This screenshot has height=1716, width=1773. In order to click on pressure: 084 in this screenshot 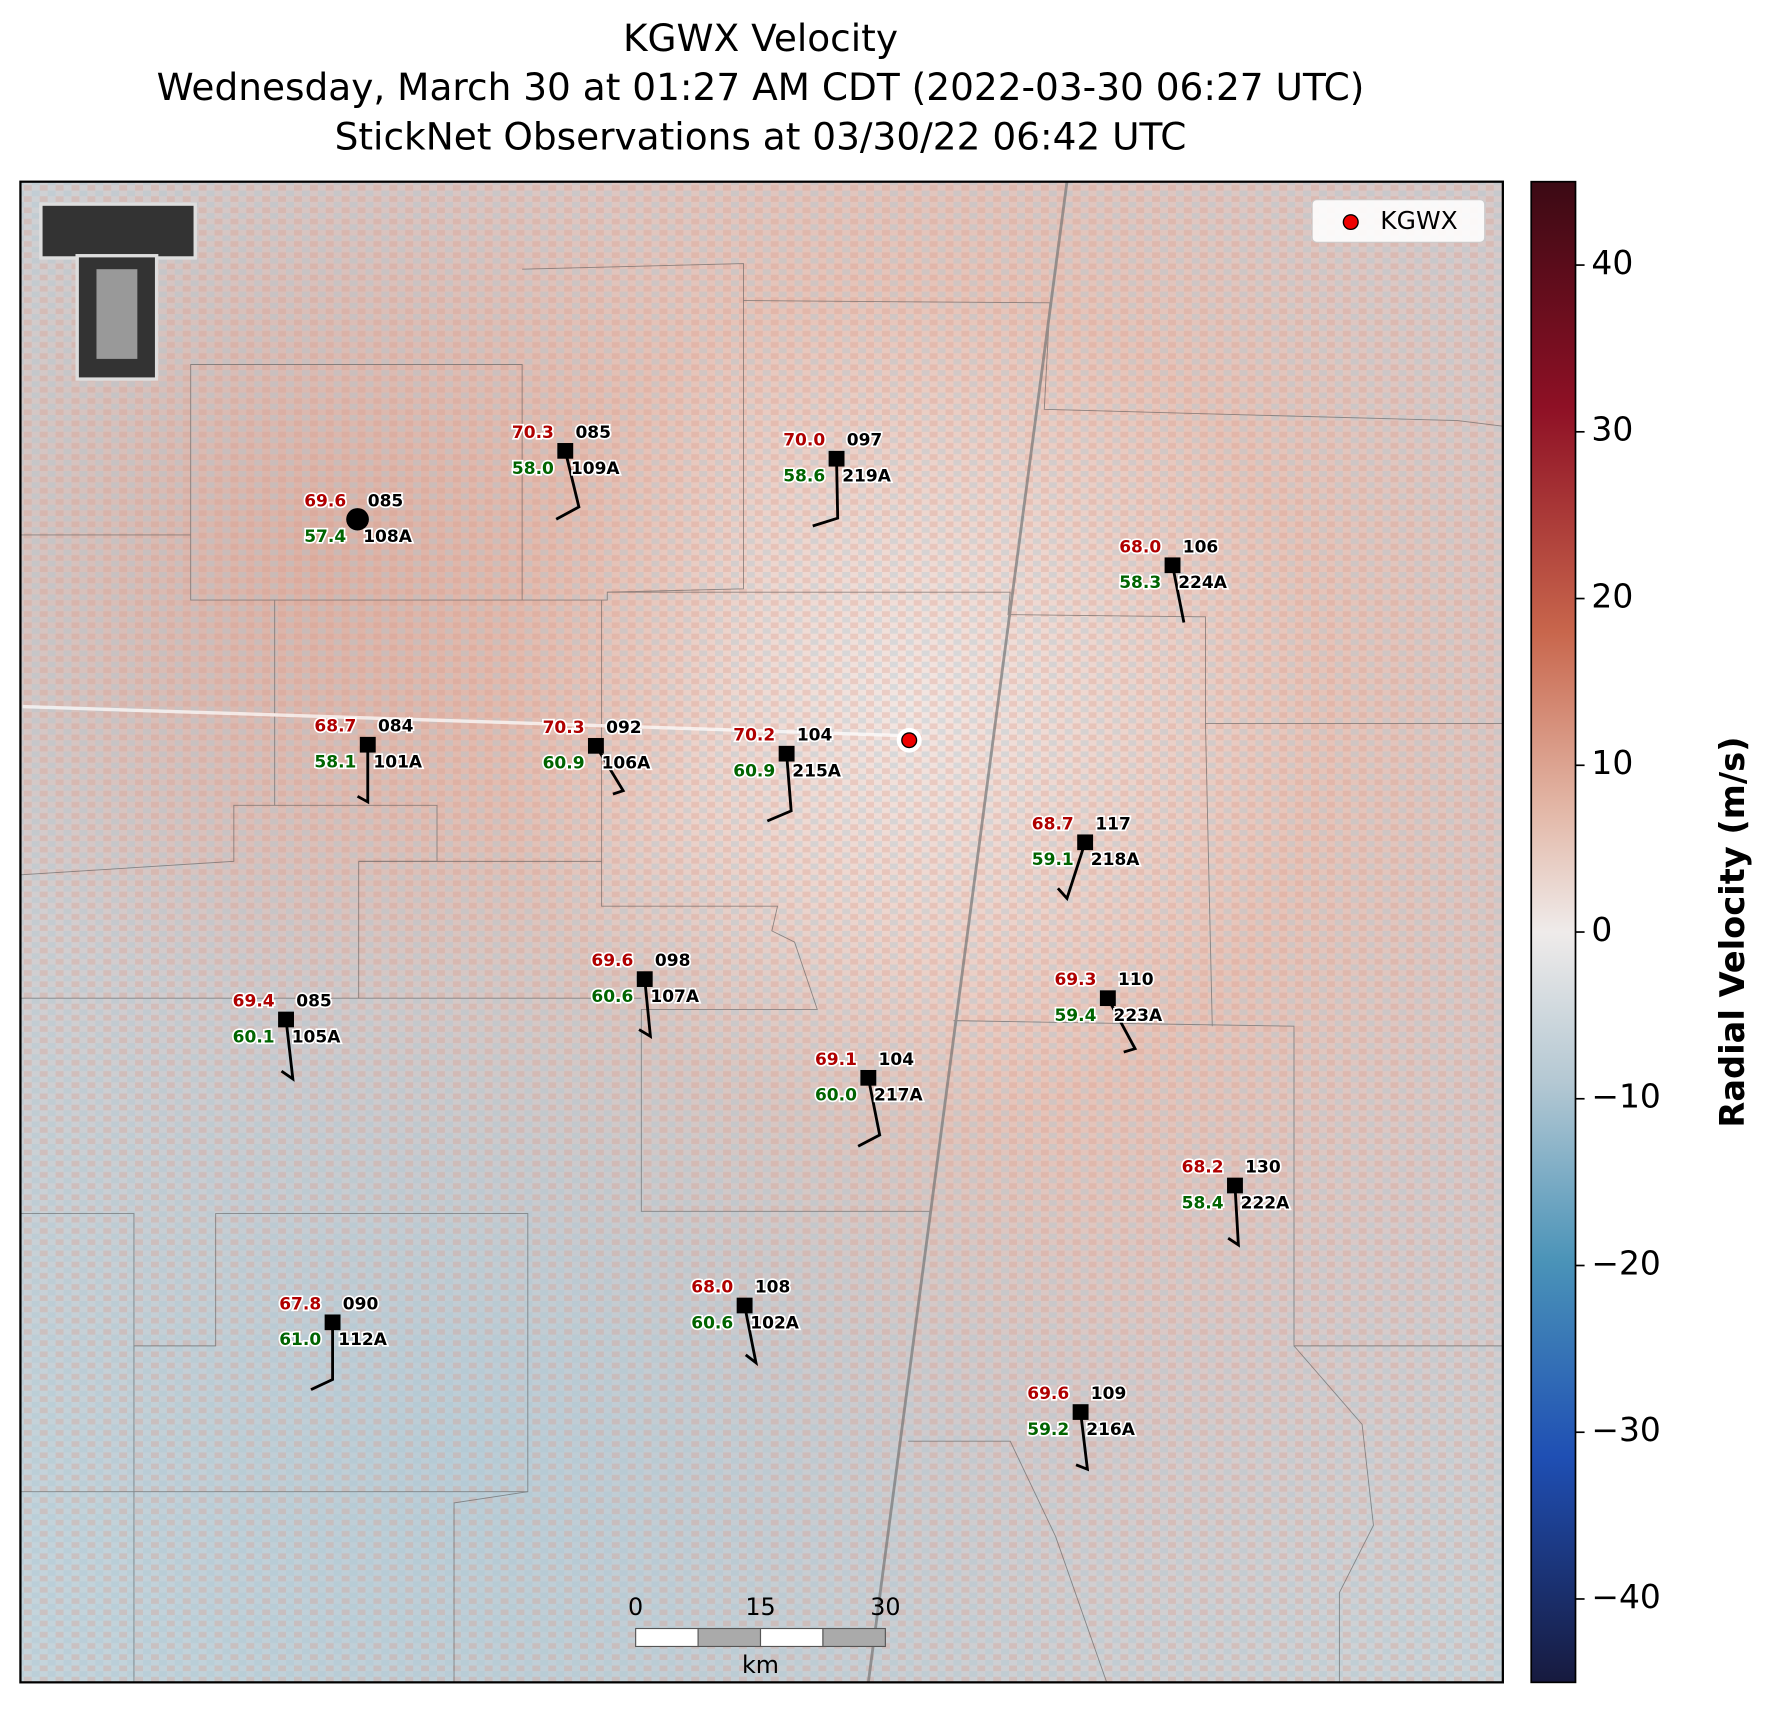, I will do `click(396, 726)`.